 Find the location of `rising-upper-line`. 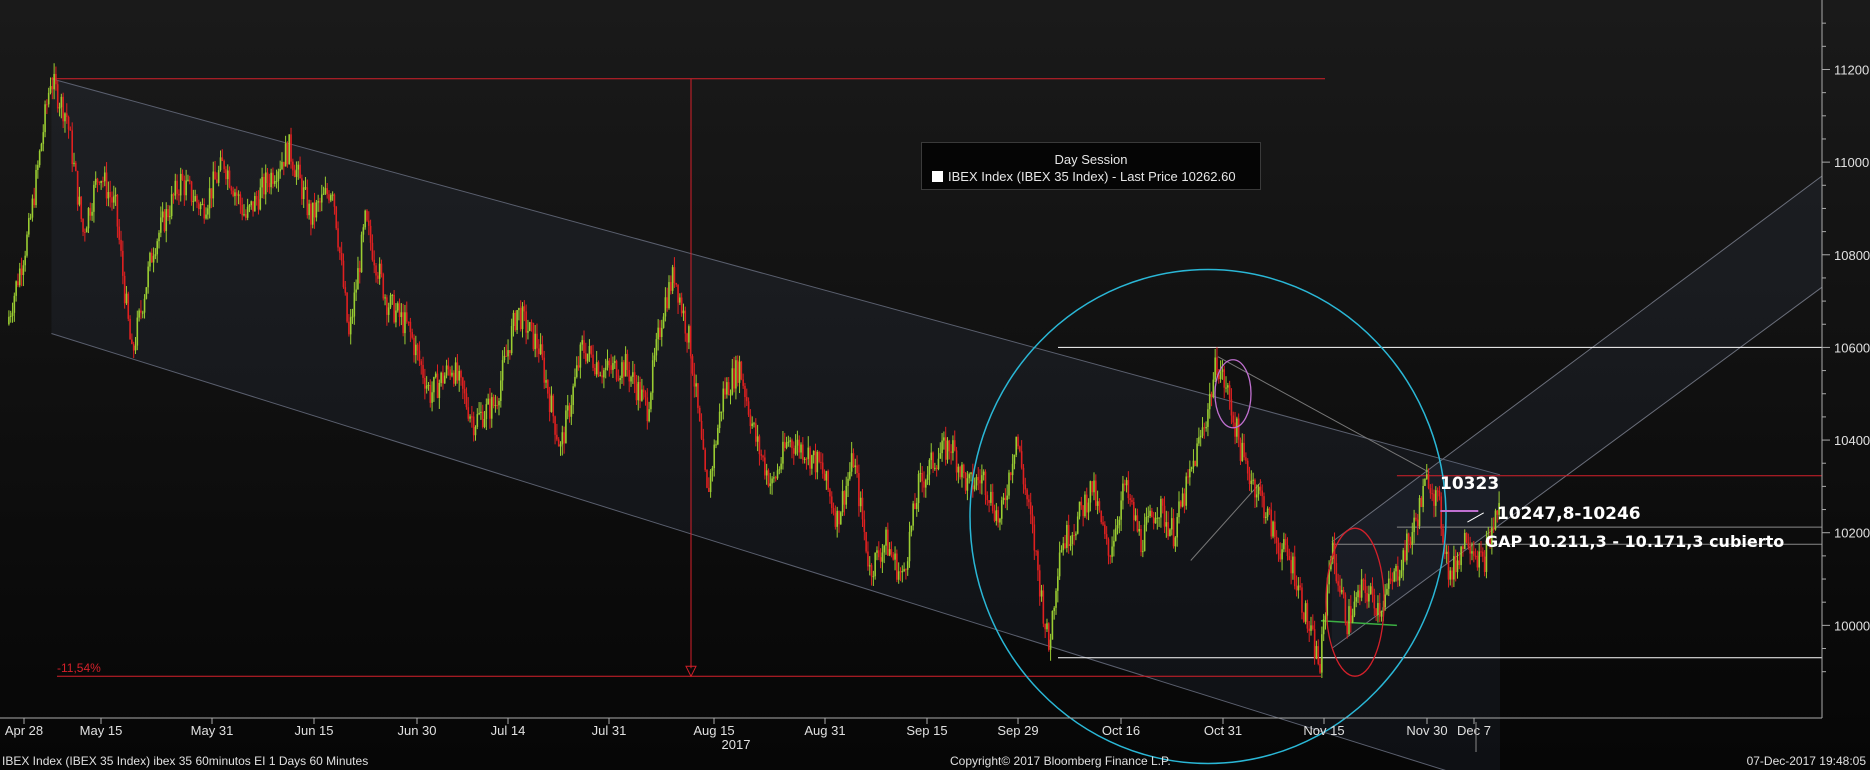

rising-upper-line is located at coordinates (1577, 359).